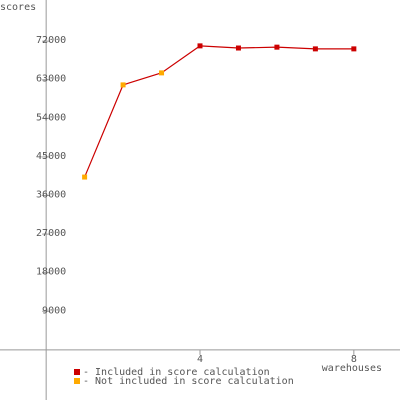  What do you see at coordinates (200, 359) in the screenshot?
I see `x-tick-label: 4` at bounding box center [200, 359].